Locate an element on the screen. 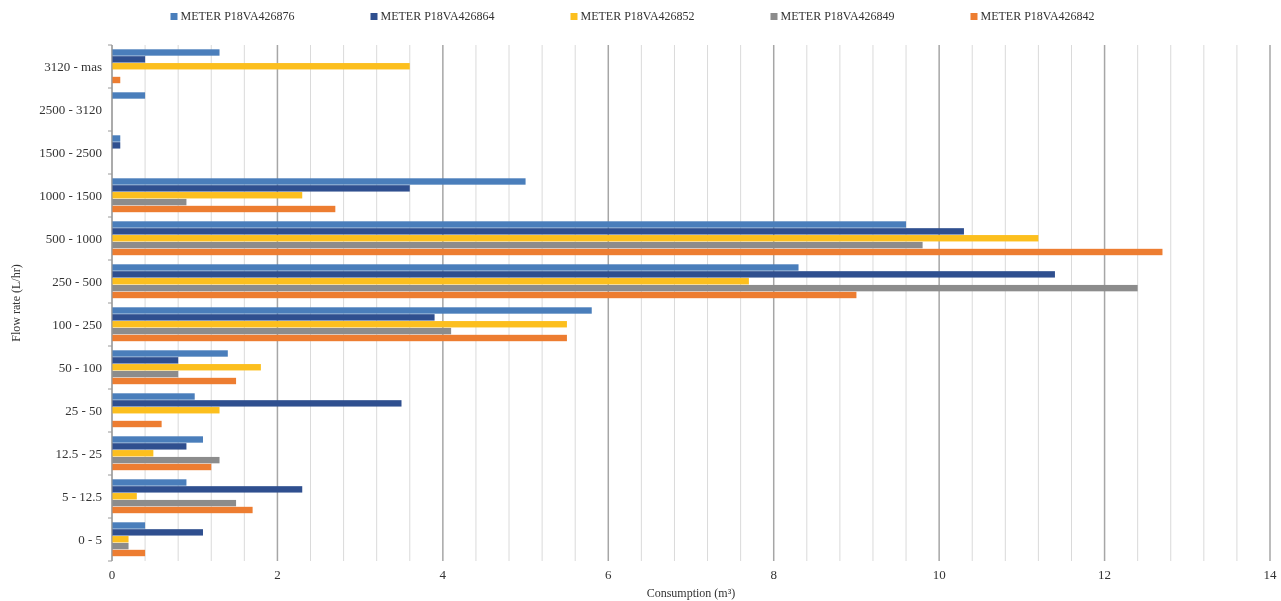 The height and width of the screenshot is (601, 1281). x-tick-label: 4 is located at coordinates (443, 574).